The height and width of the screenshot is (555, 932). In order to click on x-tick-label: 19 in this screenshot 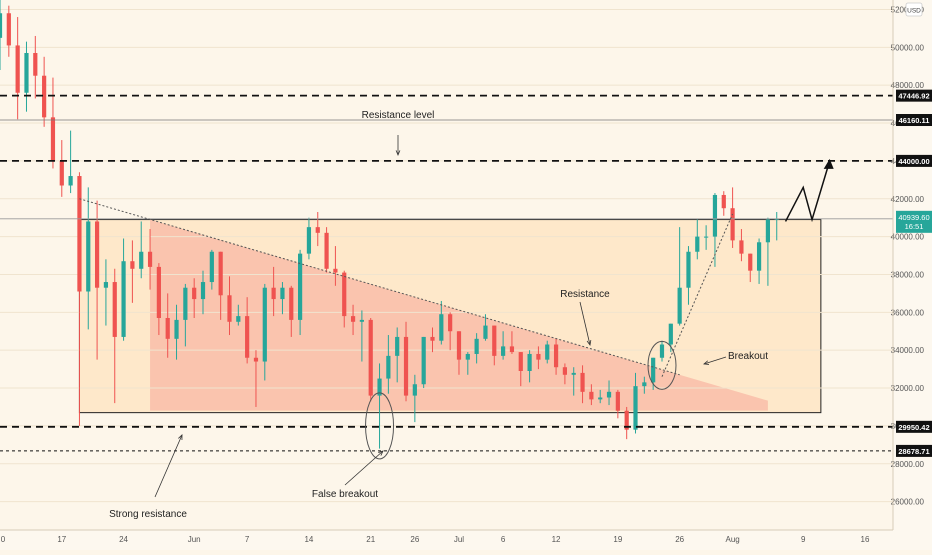, I will do `click(617, 539)`.